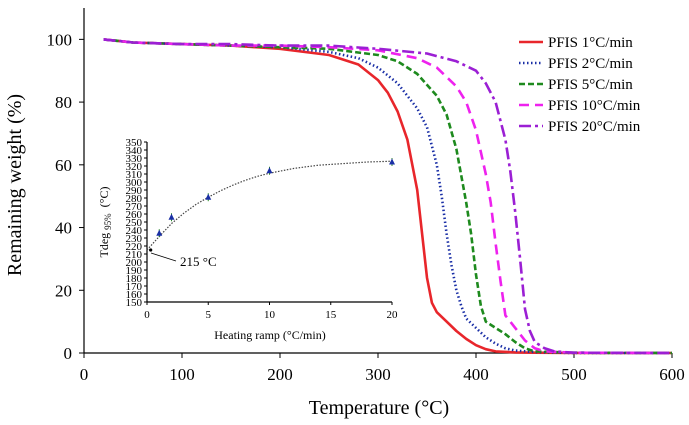 This screenshot has height=425, width=689. I want to click on inset-y-tick-label: 280, so click(134, 199).